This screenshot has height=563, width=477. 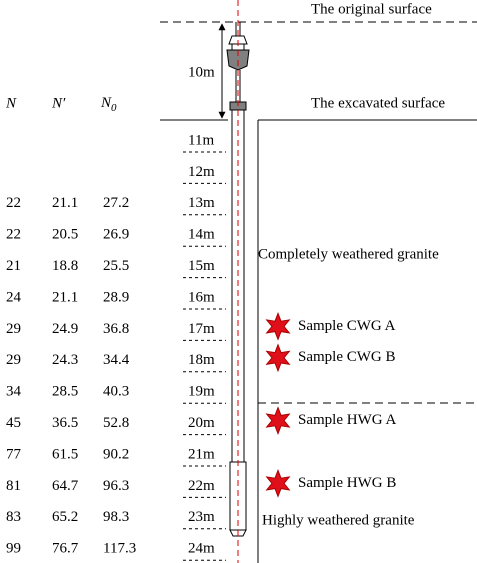 What do you see at coordinates (378, 103) in the screenshot?
I see `excavated-surface-label: The excavated surface` at bounding box center [378, 103].